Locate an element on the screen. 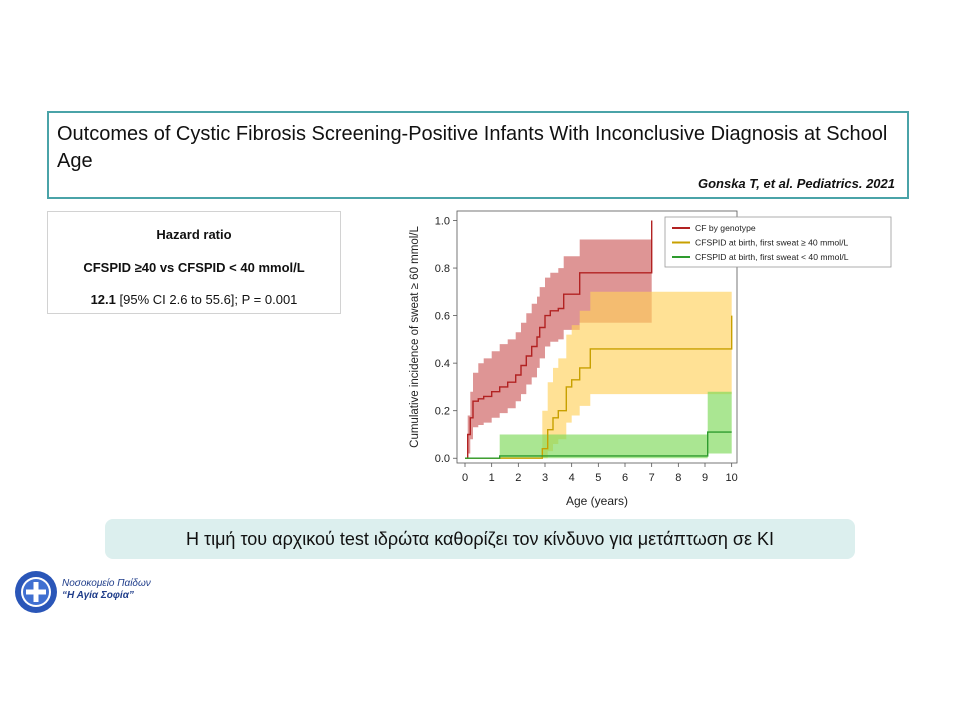 Image resolution: width=960 pixels, height=720 pixels. citation: Gonska T, et al. Pediatrics. 2021 is located at coordinates (796, 183).